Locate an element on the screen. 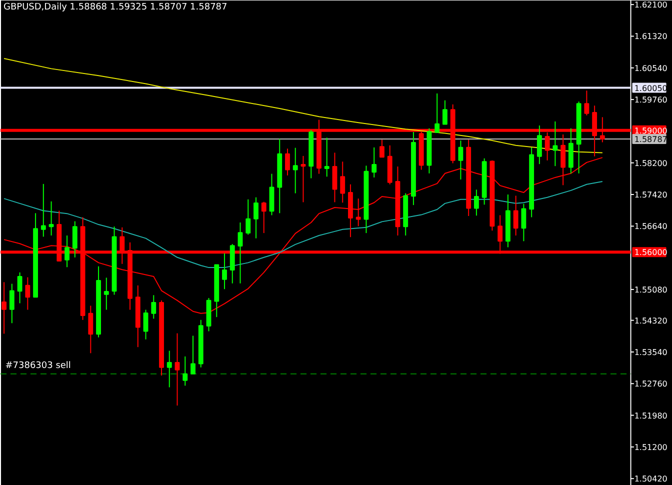 This screenshot has height=485, width=672. y-tick-label: 1.52760 is located at coordinates (651, 384).